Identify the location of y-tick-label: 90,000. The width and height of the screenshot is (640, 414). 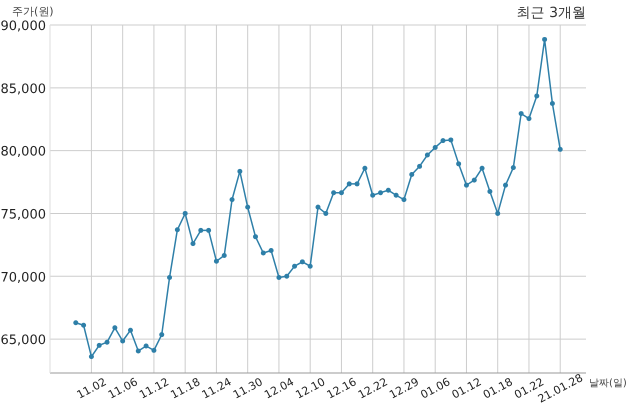
(23, 26).